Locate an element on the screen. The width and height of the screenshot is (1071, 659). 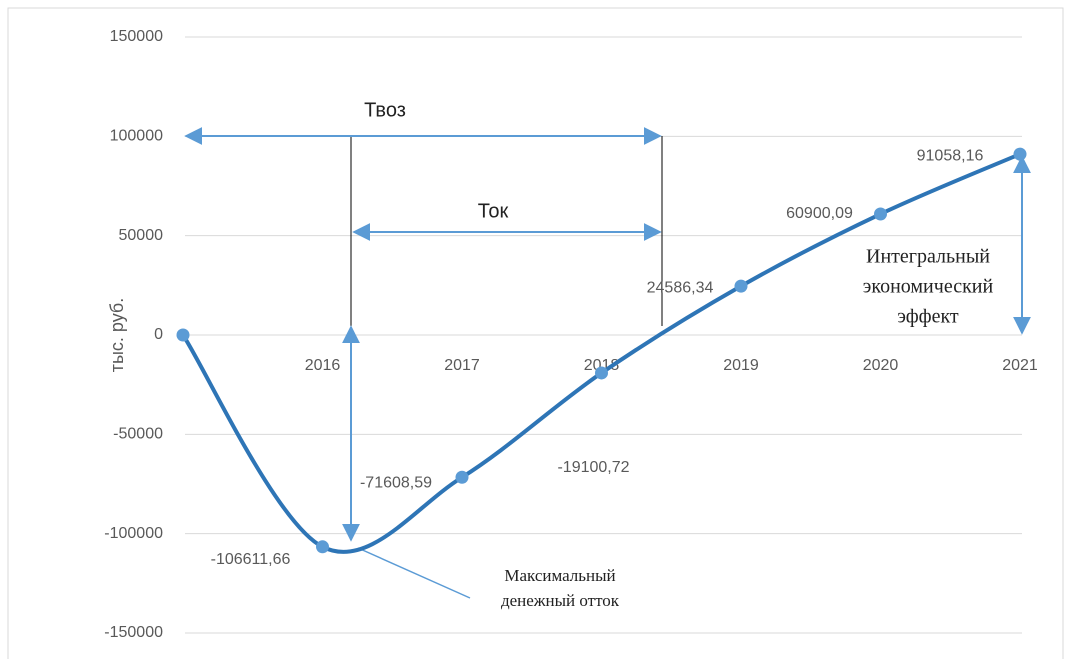
y-tick-label: -50000 is located at coordinates (138, 434).